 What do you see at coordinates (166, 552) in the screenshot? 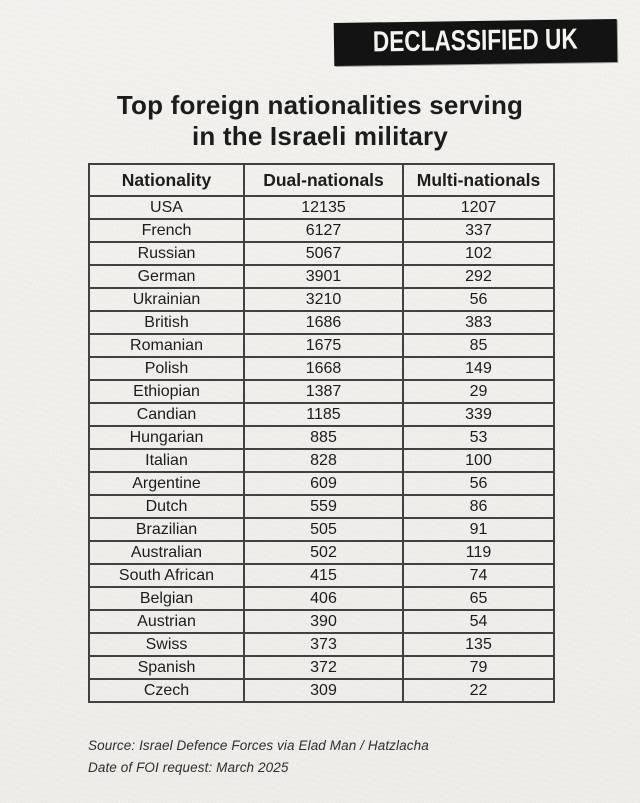
I see `nationality-cell: Australian` at bounding box center [166, 552].